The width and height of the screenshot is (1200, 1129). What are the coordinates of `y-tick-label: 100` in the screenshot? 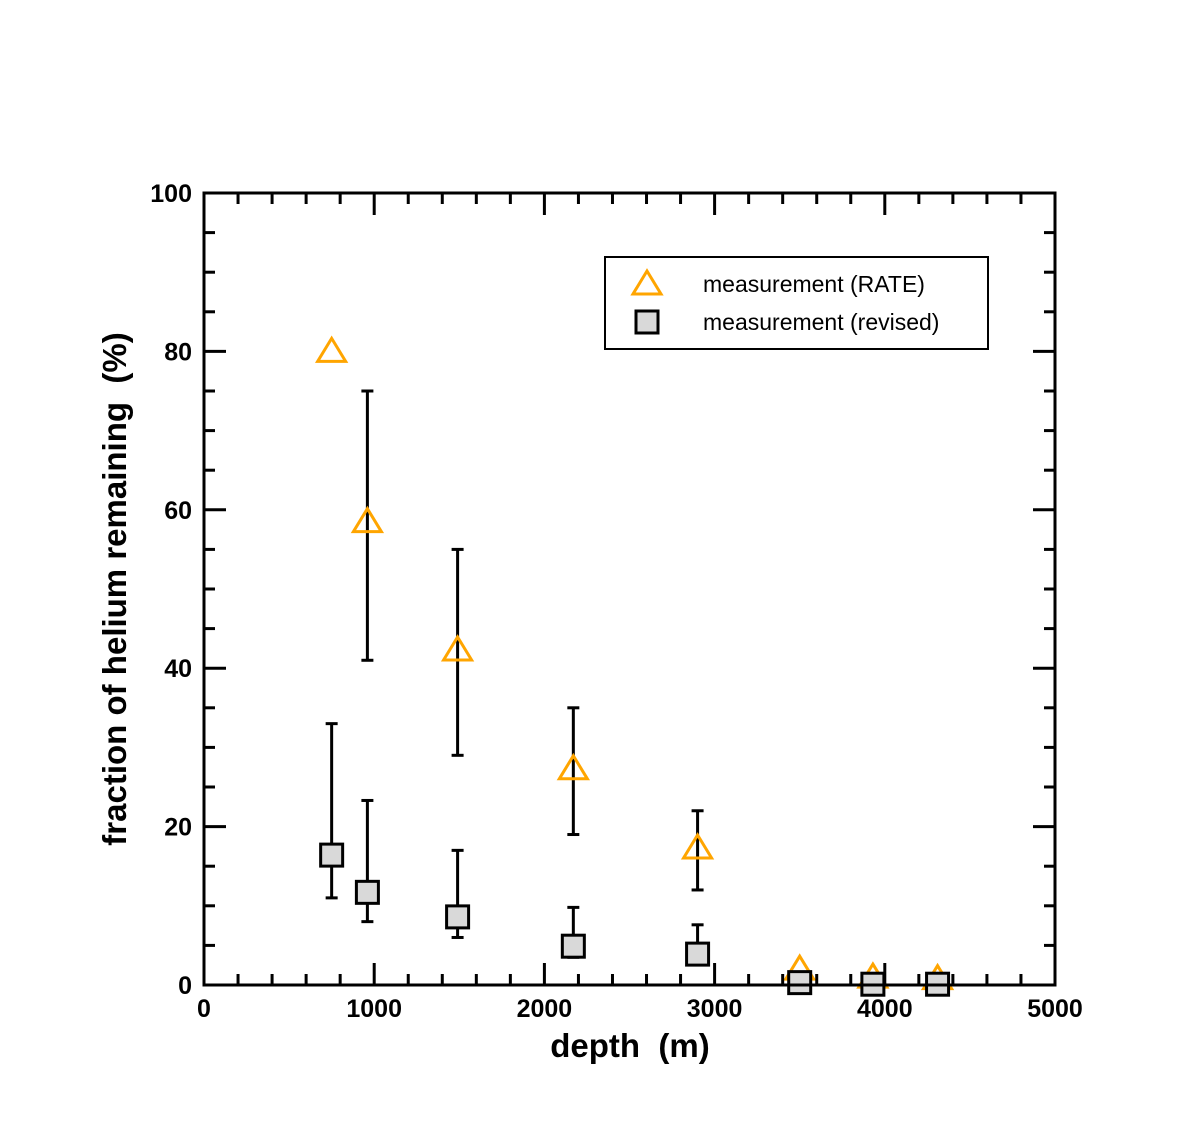 It's located at (171, 194).